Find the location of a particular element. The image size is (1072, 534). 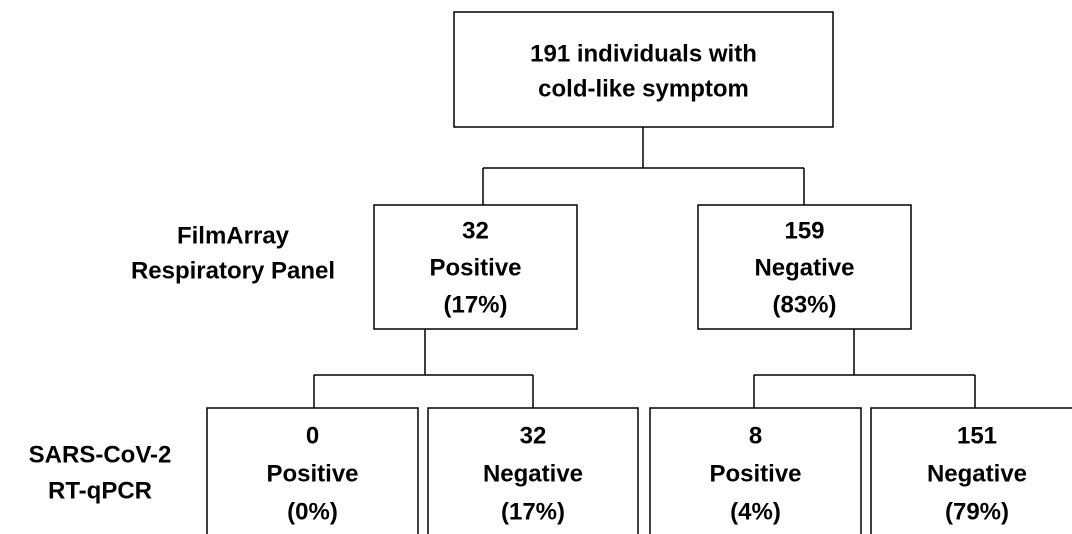

node-text: (79%) is located at coordinates (977, 511).